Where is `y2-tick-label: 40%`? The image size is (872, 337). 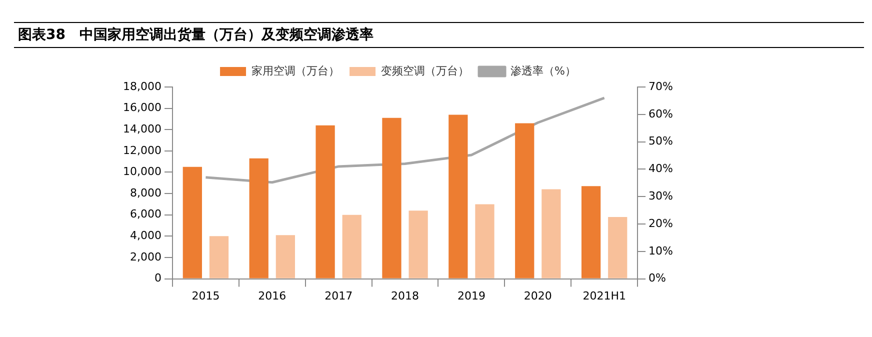 y2-tick-label: 40% is located at coordinates (661, 169).